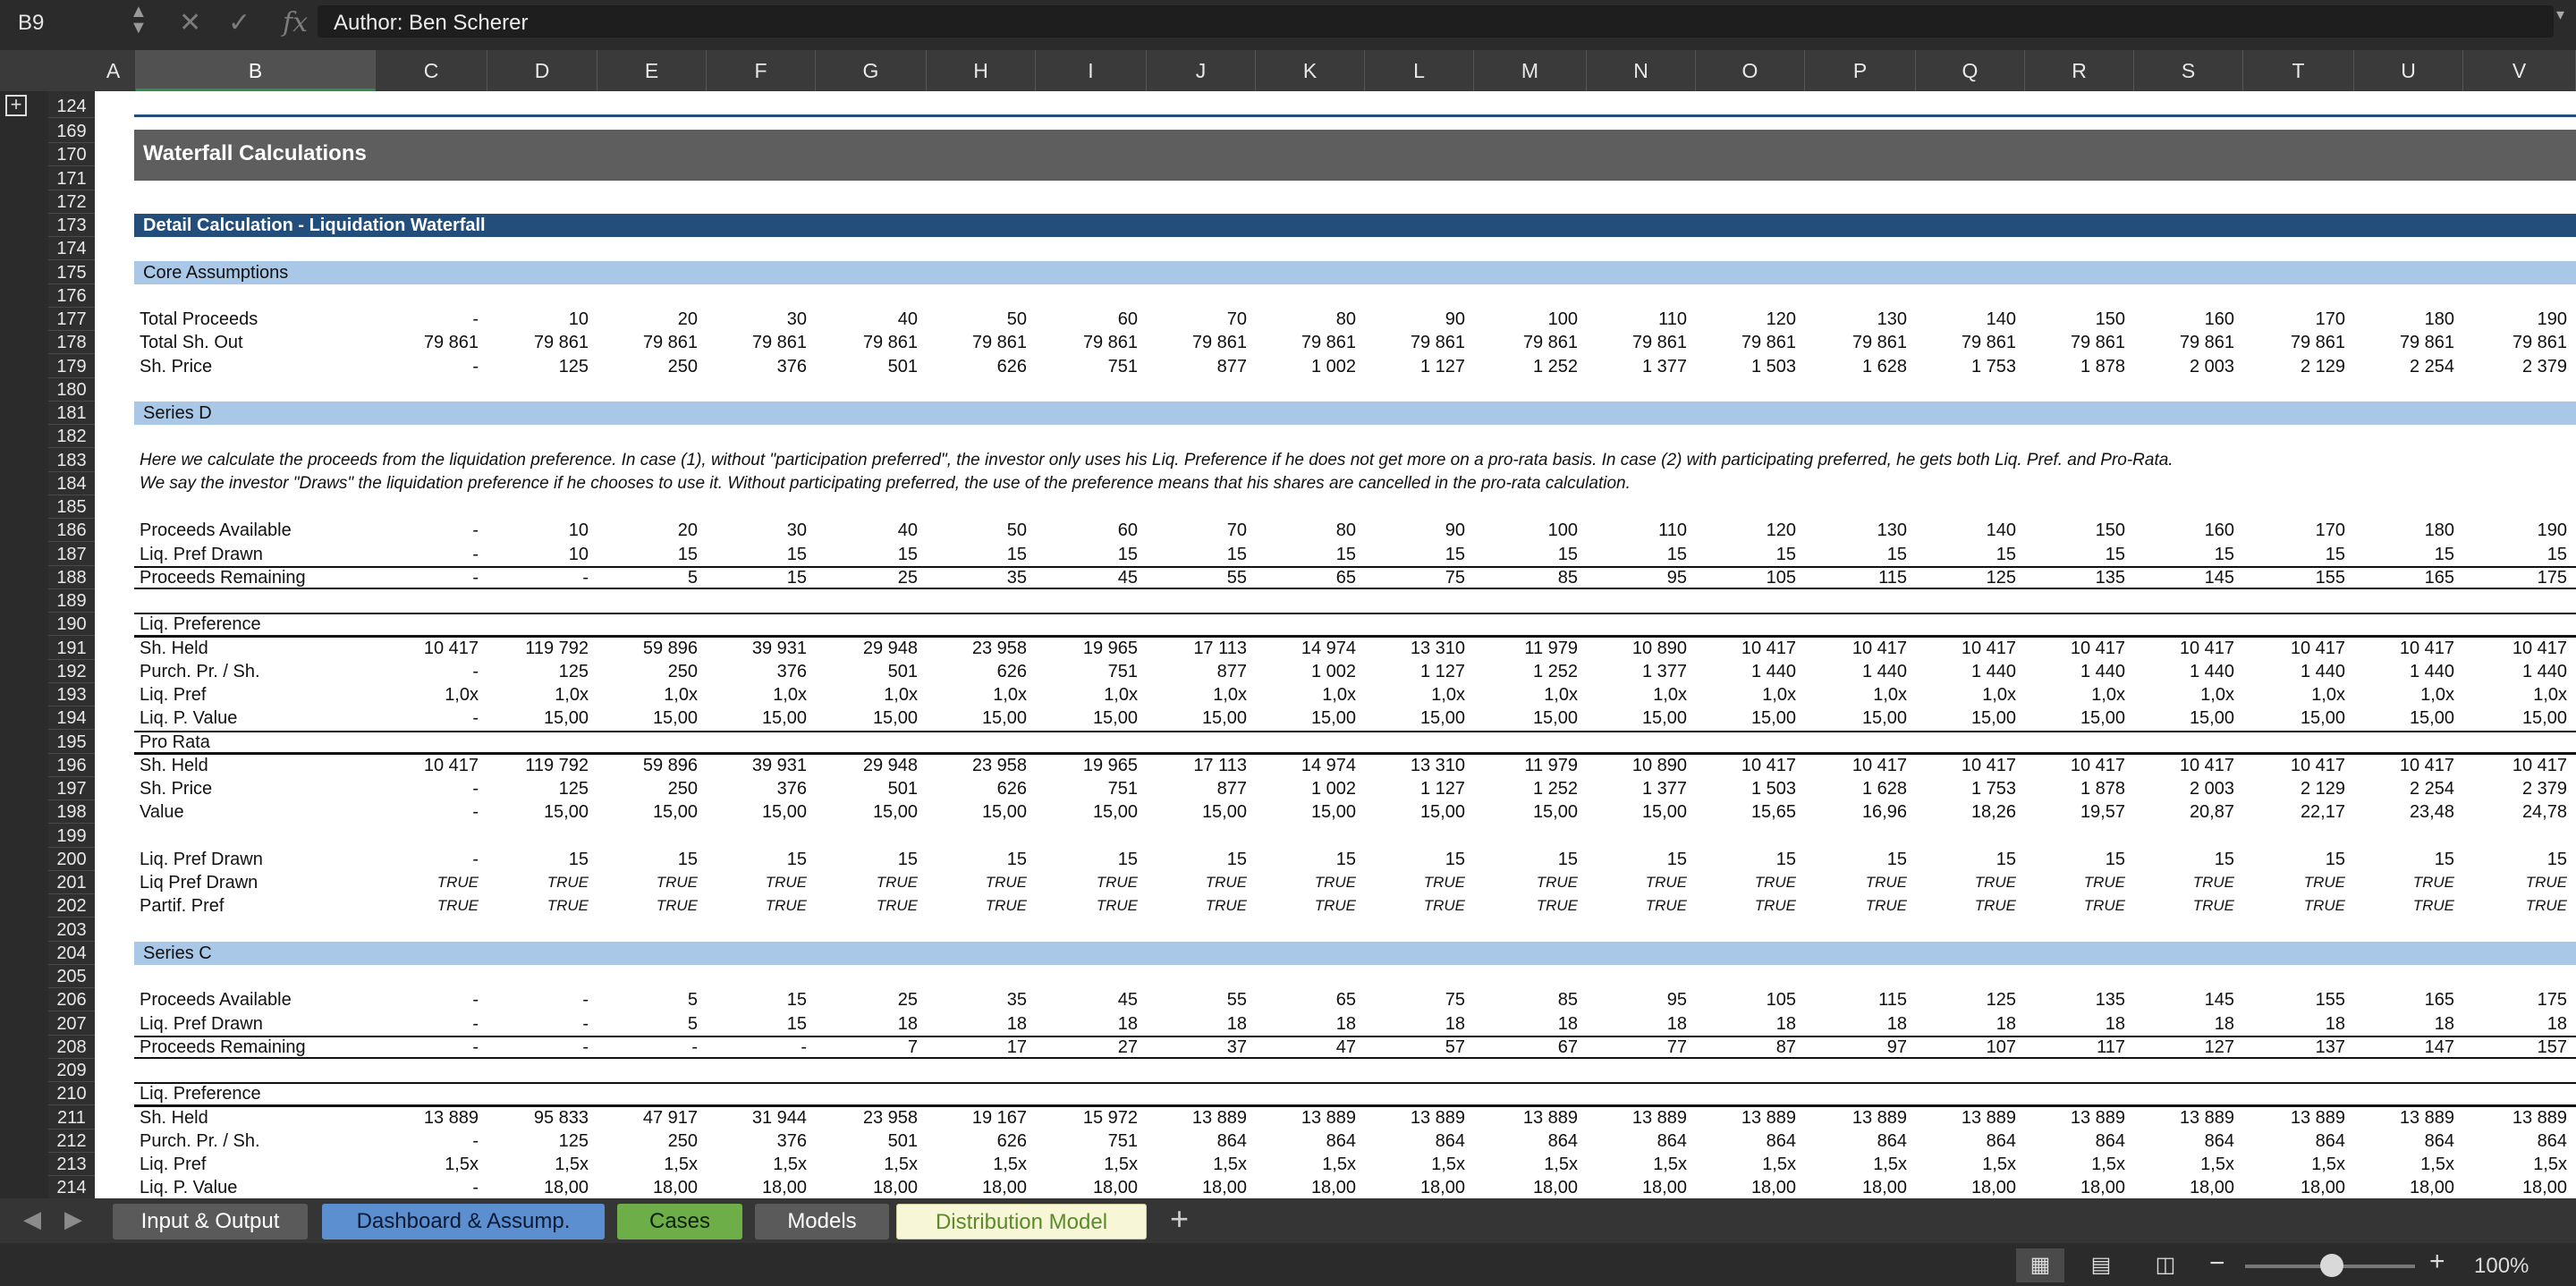 This screenshot has height=1286, width=2576. I want to click on row-header: 172, so click(71, 202).